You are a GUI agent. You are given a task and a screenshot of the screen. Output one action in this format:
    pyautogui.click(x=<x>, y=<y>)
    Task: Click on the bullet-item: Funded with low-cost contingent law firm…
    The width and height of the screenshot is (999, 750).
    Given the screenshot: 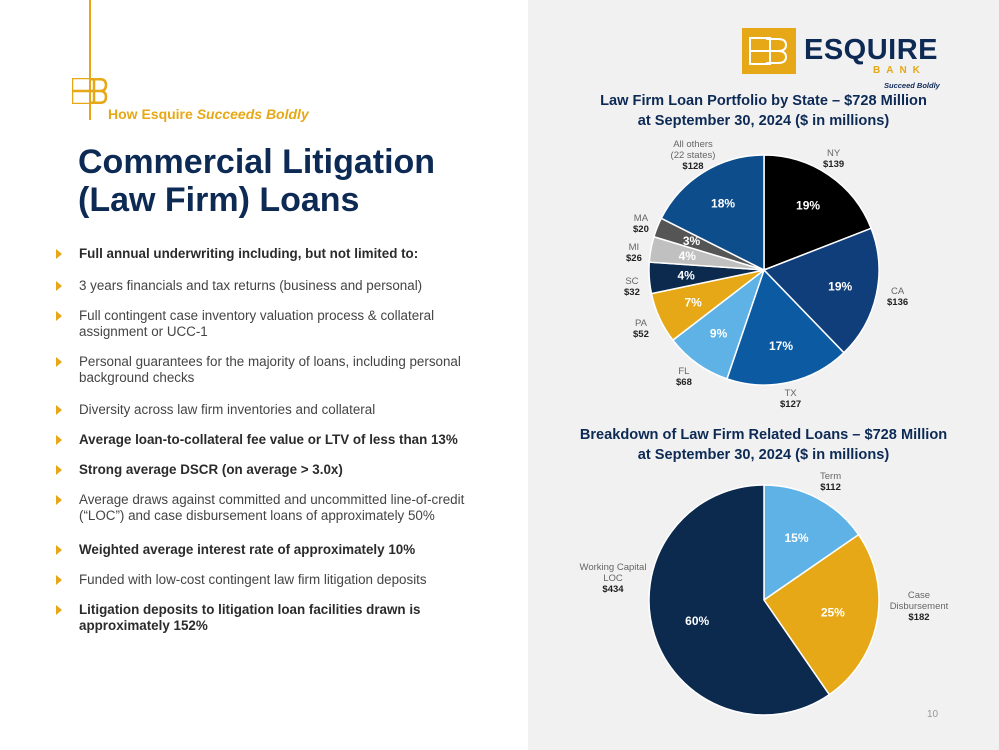 What is the action you would take?
    pyautogui.click(x=276, y=580)
    